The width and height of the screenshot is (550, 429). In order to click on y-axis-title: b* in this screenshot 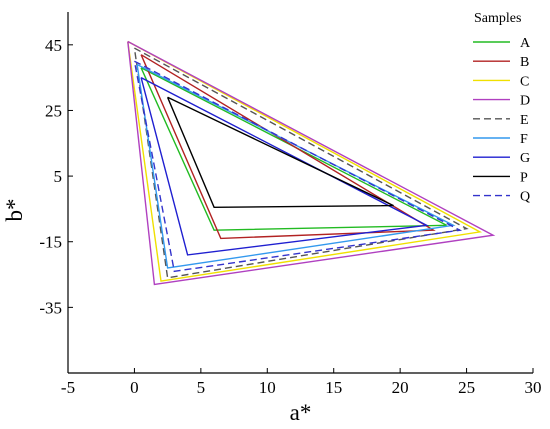, I will do `click(14, 210)`.